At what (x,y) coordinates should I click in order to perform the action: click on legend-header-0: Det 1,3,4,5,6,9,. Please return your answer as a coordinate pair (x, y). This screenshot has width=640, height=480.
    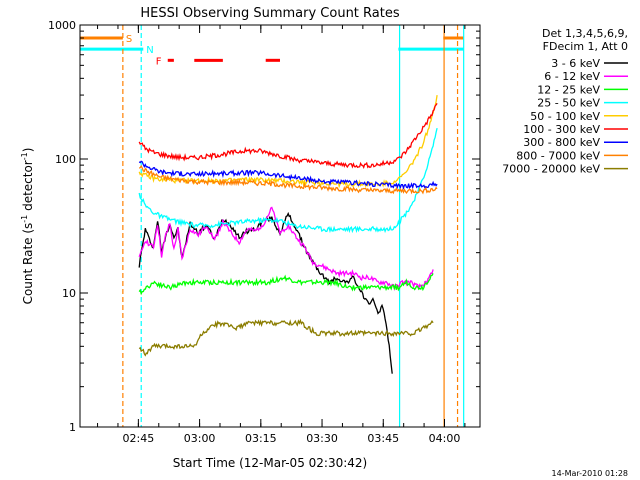
    Looking at the image, I should click on (585, 33).